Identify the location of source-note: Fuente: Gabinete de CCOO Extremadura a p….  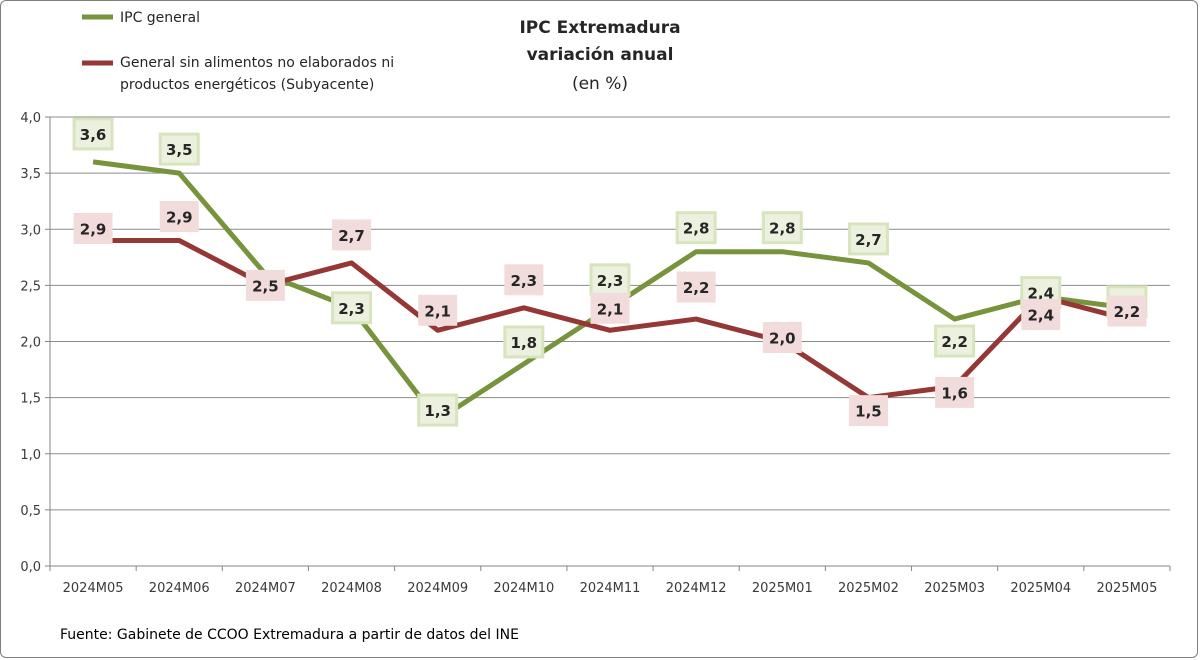
(289, 635).